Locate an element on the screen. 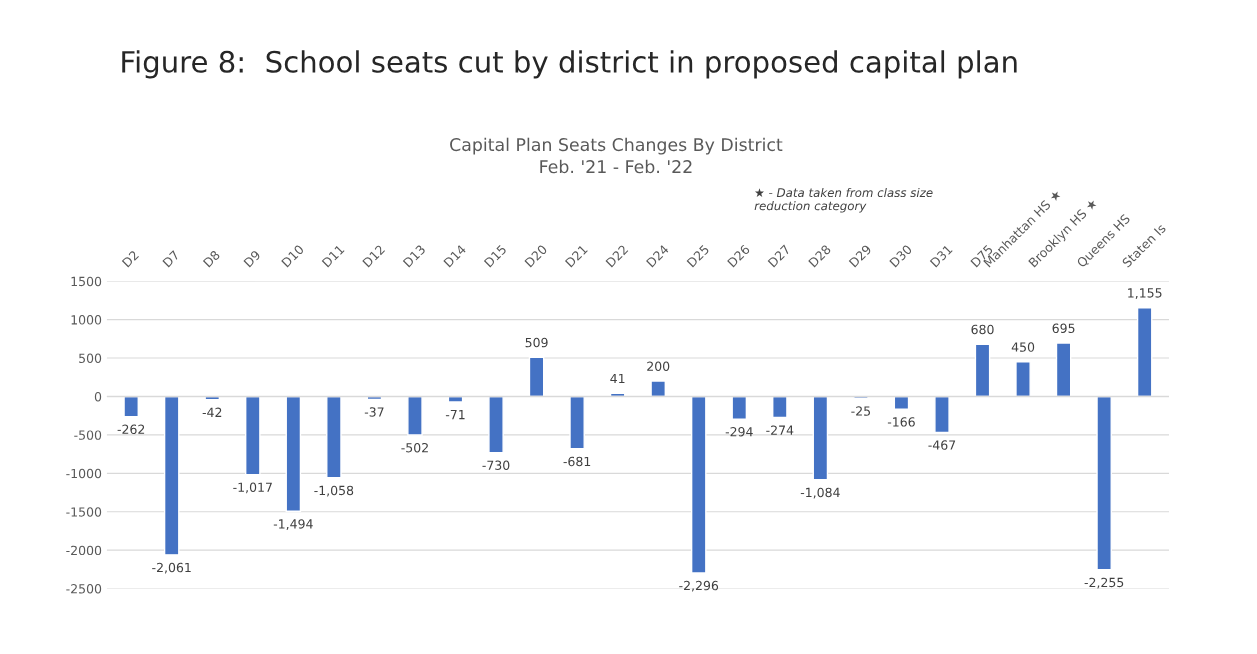  data-label: -1,017 is located at coordinates (252, 488).